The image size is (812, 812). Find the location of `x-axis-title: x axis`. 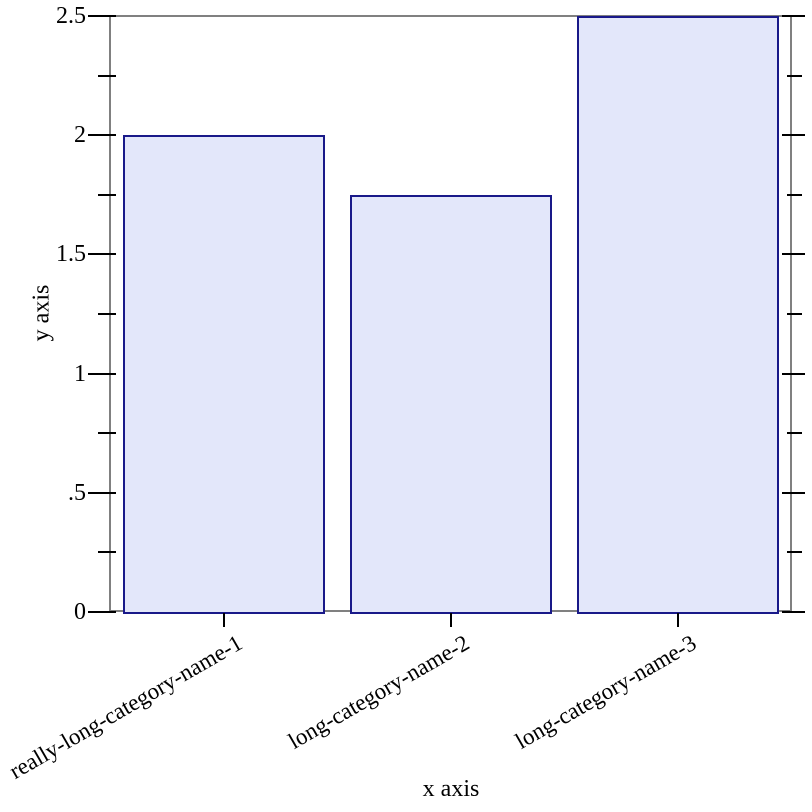

x-axis-title: x axis is located at coordinates (451, 789).